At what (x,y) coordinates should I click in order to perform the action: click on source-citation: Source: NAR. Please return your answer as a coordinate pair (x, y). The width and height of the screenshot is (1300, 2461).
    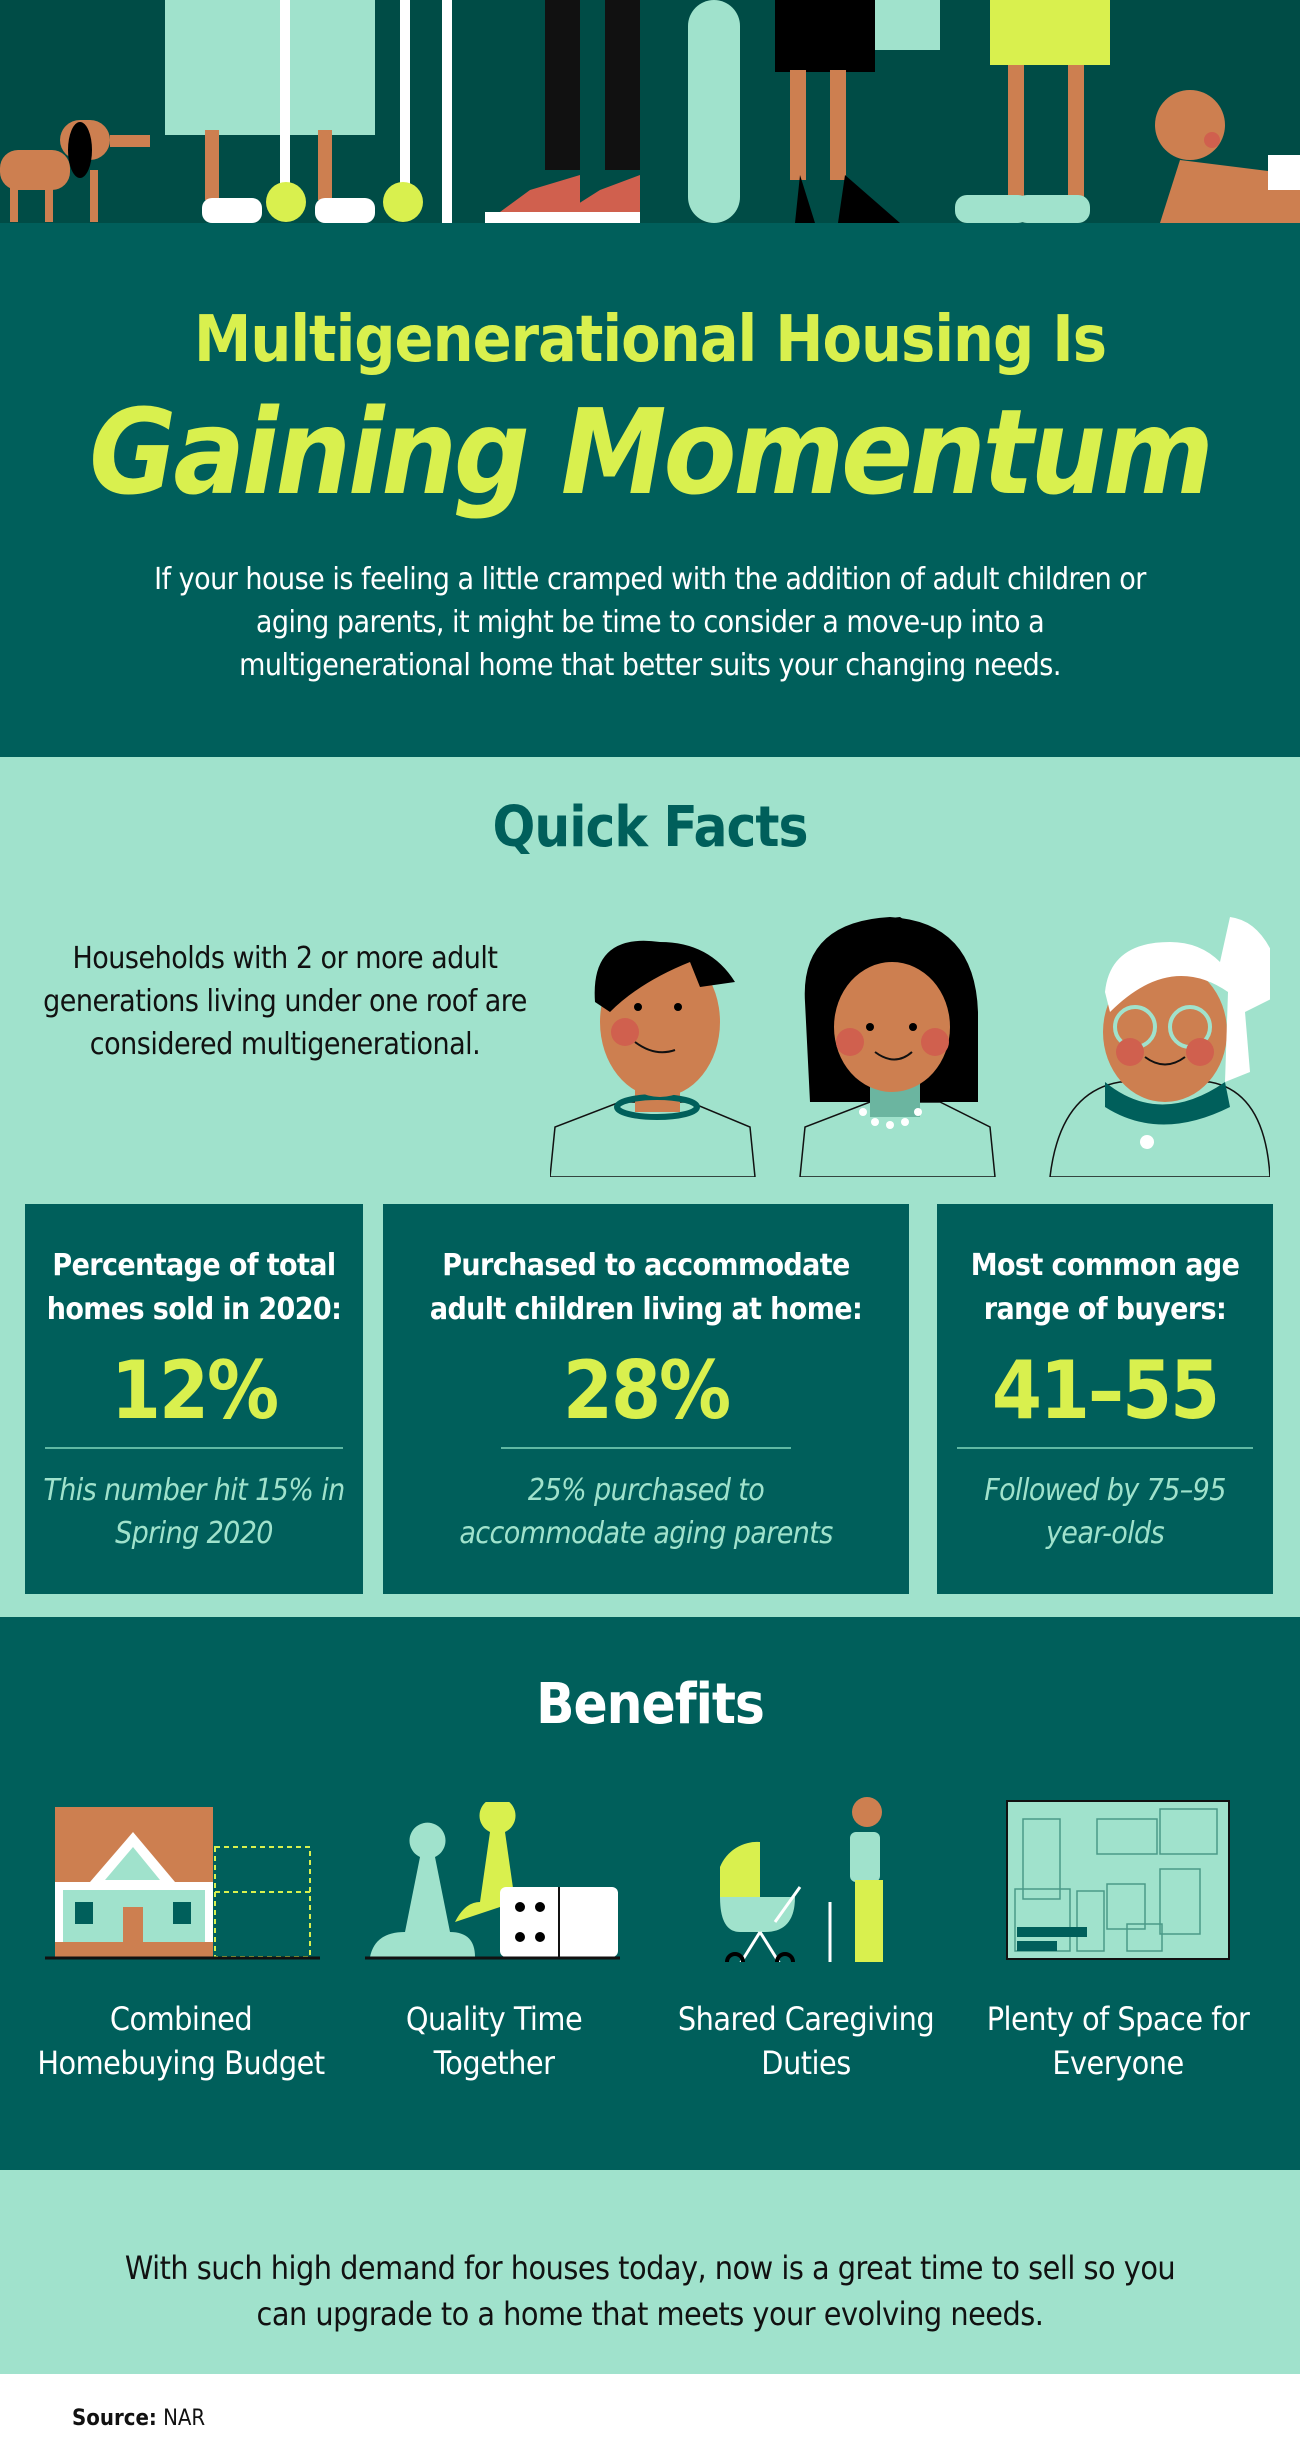
    Looking at the image, I should click on (138, 2418).